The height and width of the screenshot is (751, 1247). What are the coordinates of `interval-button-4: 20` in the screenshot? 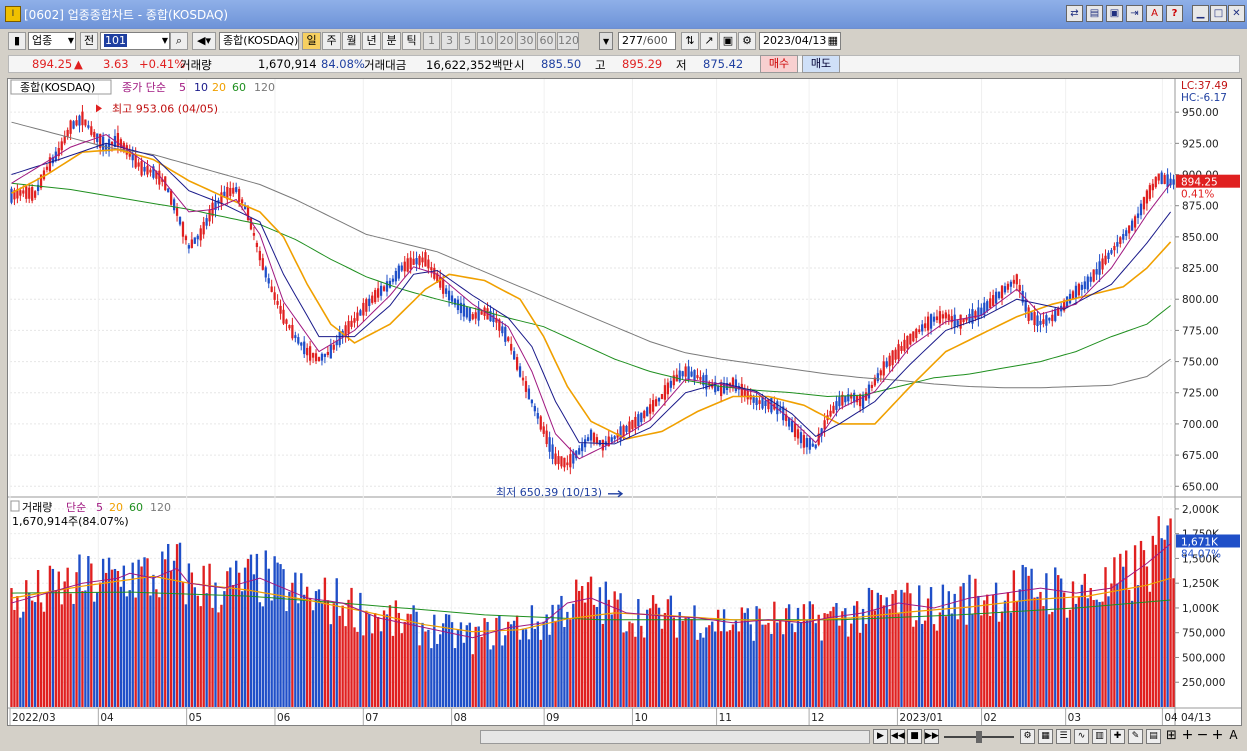 It's located at (506, 41).